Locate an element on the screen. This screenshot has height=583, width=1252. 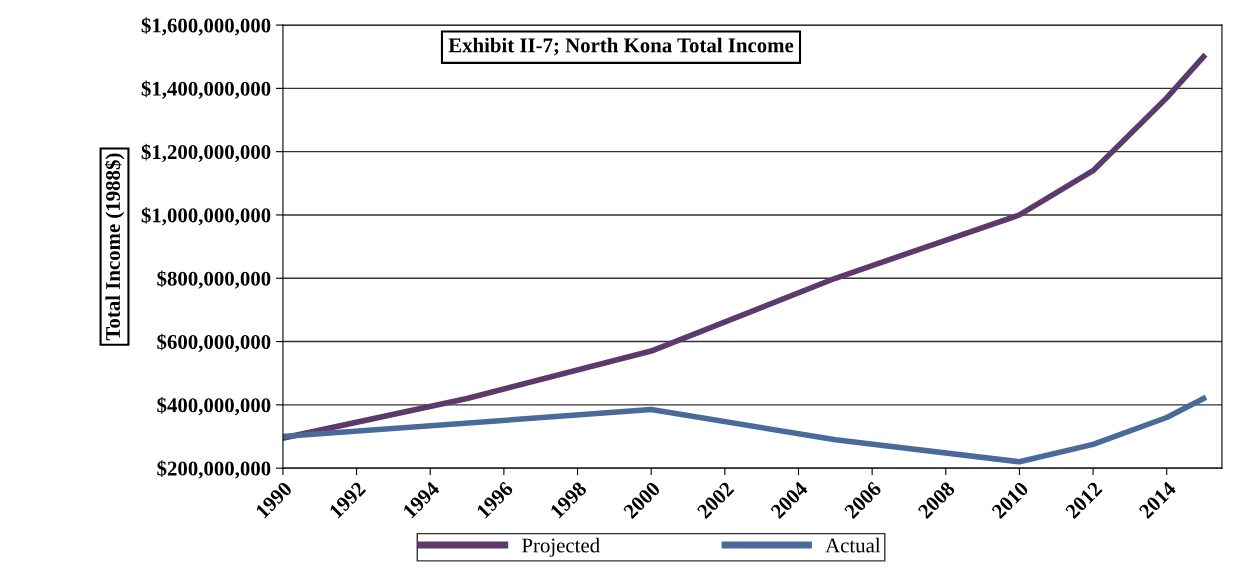
text: Exhibit II-7; North Kona Total Income is located at coordinates (621, 46).